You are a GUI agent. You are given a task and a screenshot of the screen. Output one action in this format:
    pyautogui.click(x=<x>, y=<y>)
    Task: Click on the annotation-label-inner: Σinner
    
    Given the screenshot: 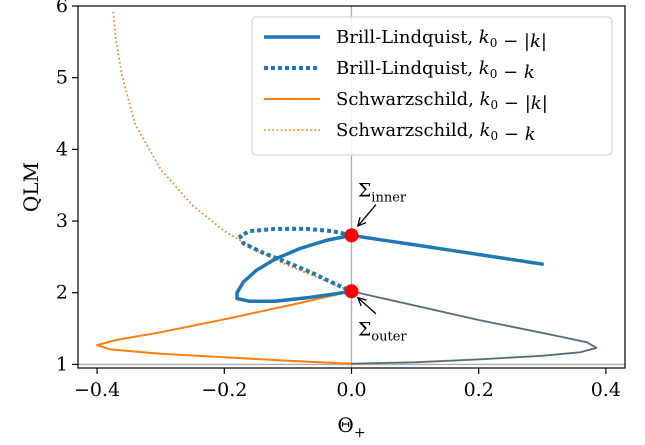 What is the action you would take?
    pyautogui.click(x=382, y=193)
    